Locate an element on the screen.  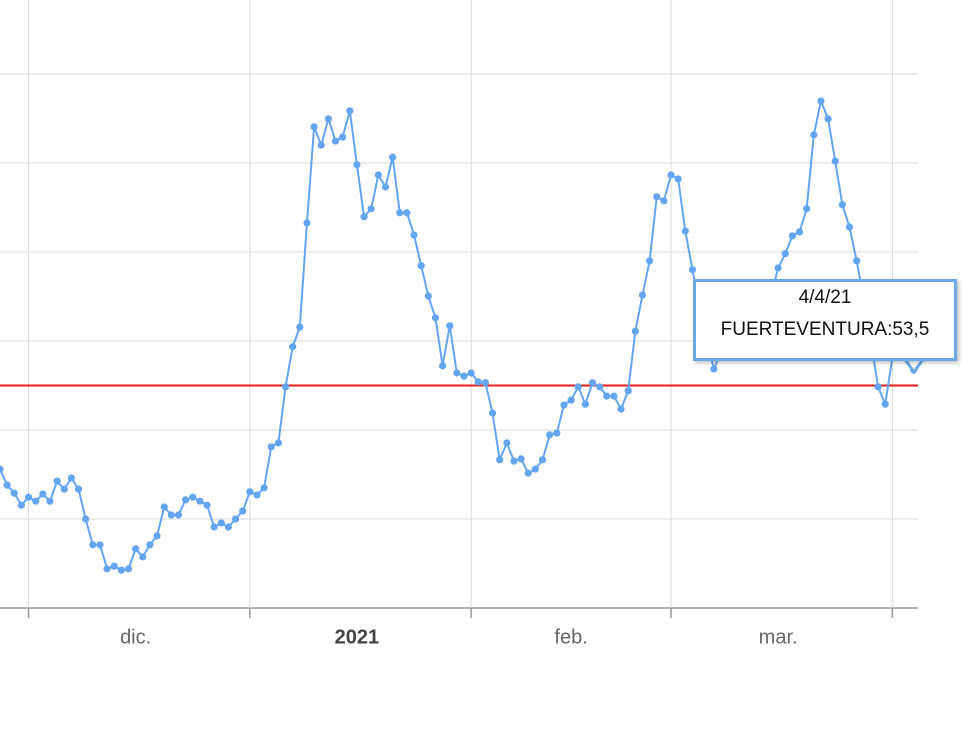
tooltip: 4/4/21 FUERTEVENTURA:53,5 is located at coordinates (825, 320).